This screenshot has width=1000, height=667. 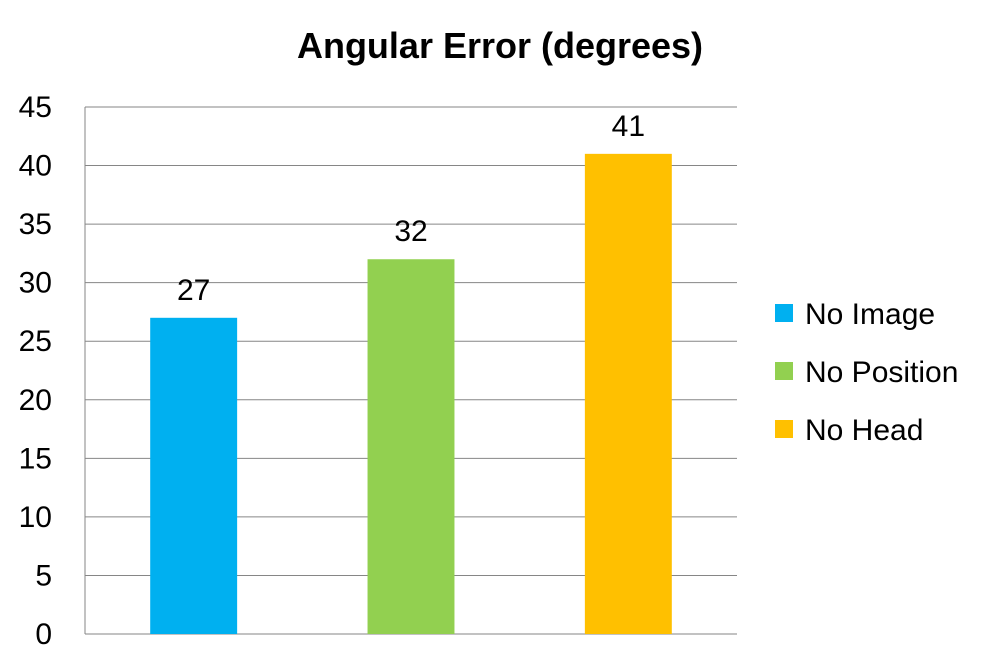 I want to click on data-label: 27, so click(x=193, y=290).